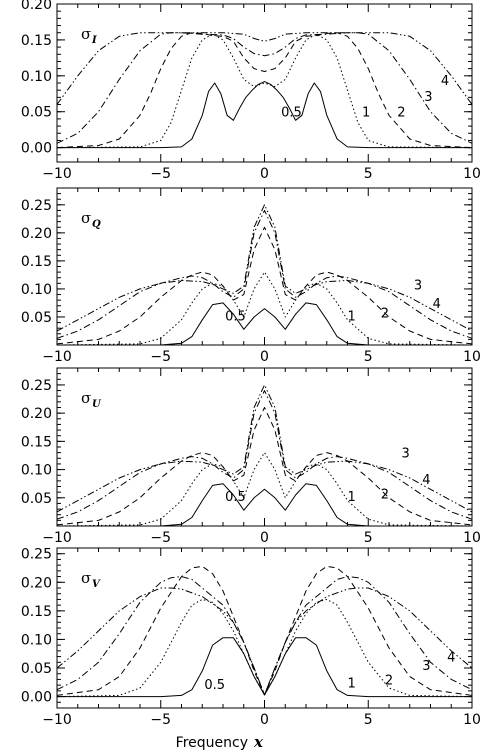 Image resolution: width=492 pixels, height=756 pixels. I want to click on panel-label-sub: V, so click(96, 584).